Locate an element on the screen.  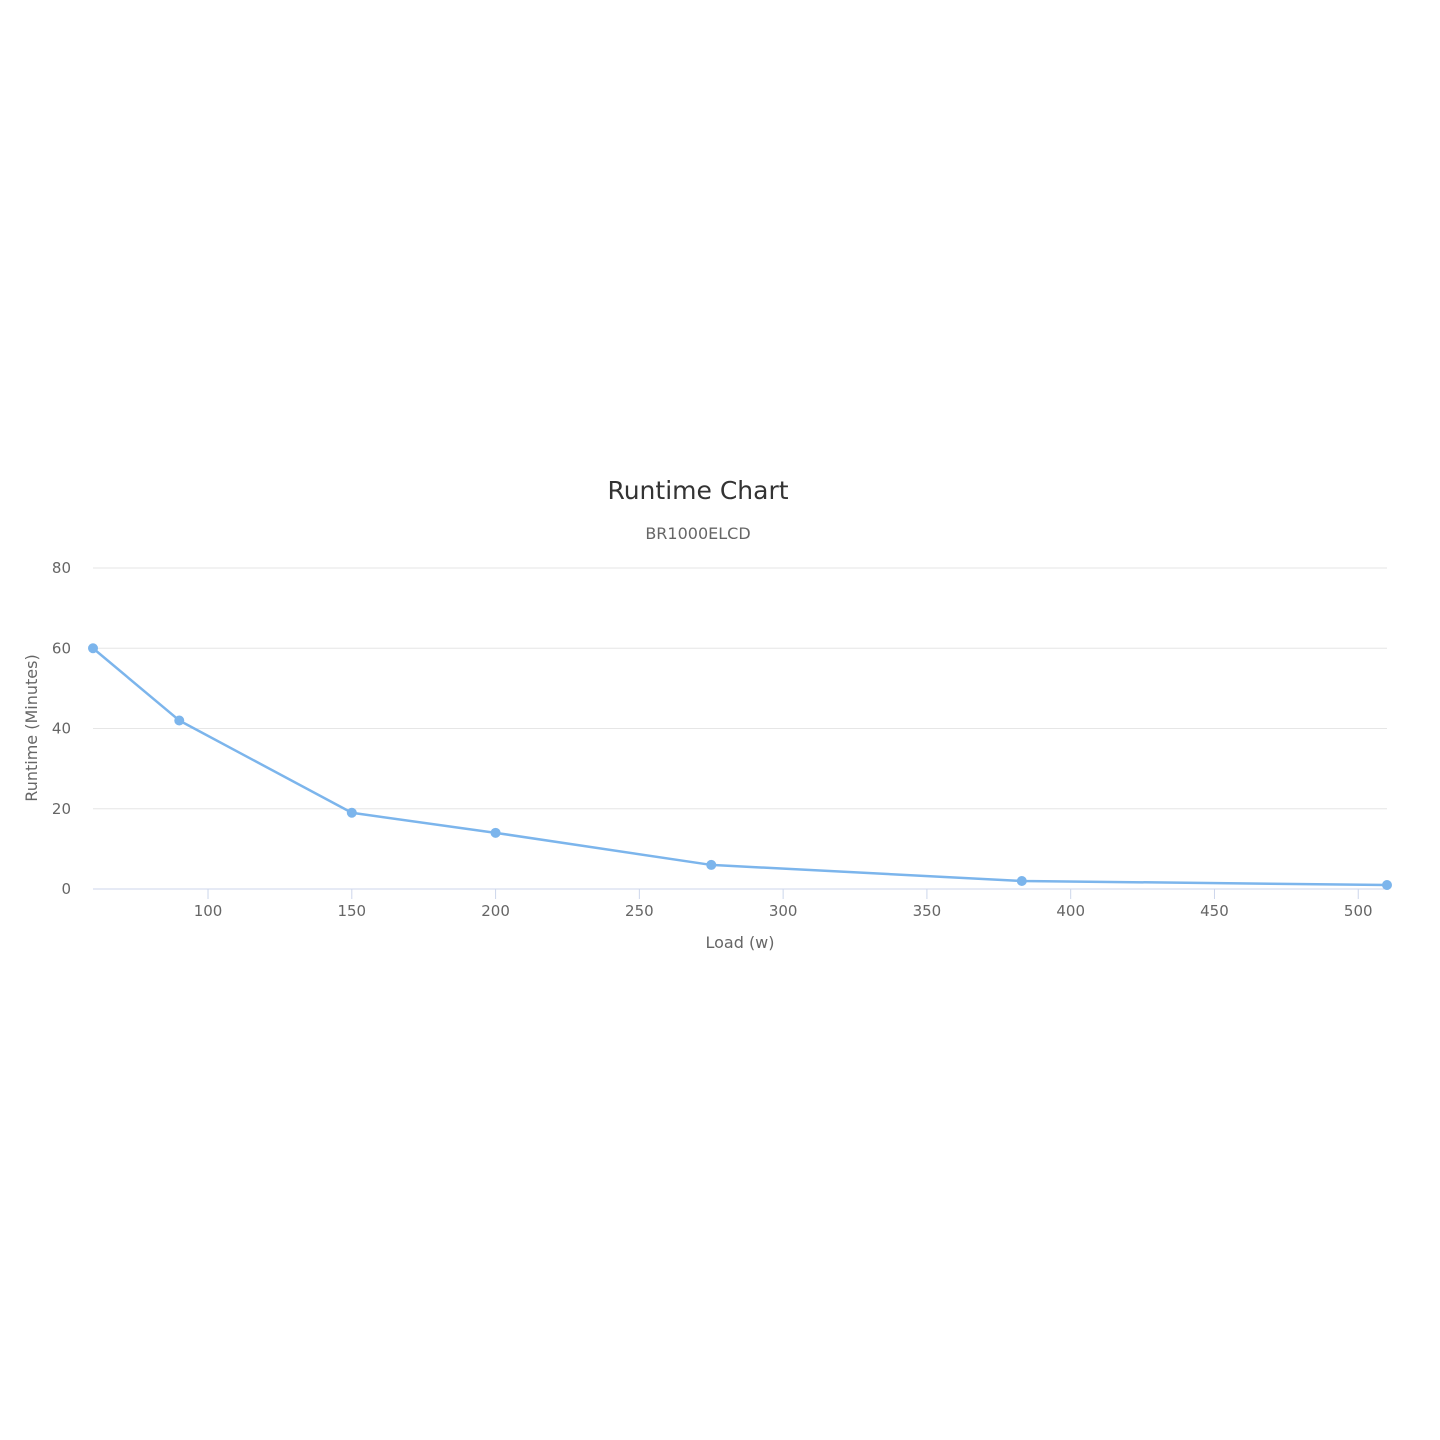
y-tick-label: 40 is located at coordinates (61, 729).